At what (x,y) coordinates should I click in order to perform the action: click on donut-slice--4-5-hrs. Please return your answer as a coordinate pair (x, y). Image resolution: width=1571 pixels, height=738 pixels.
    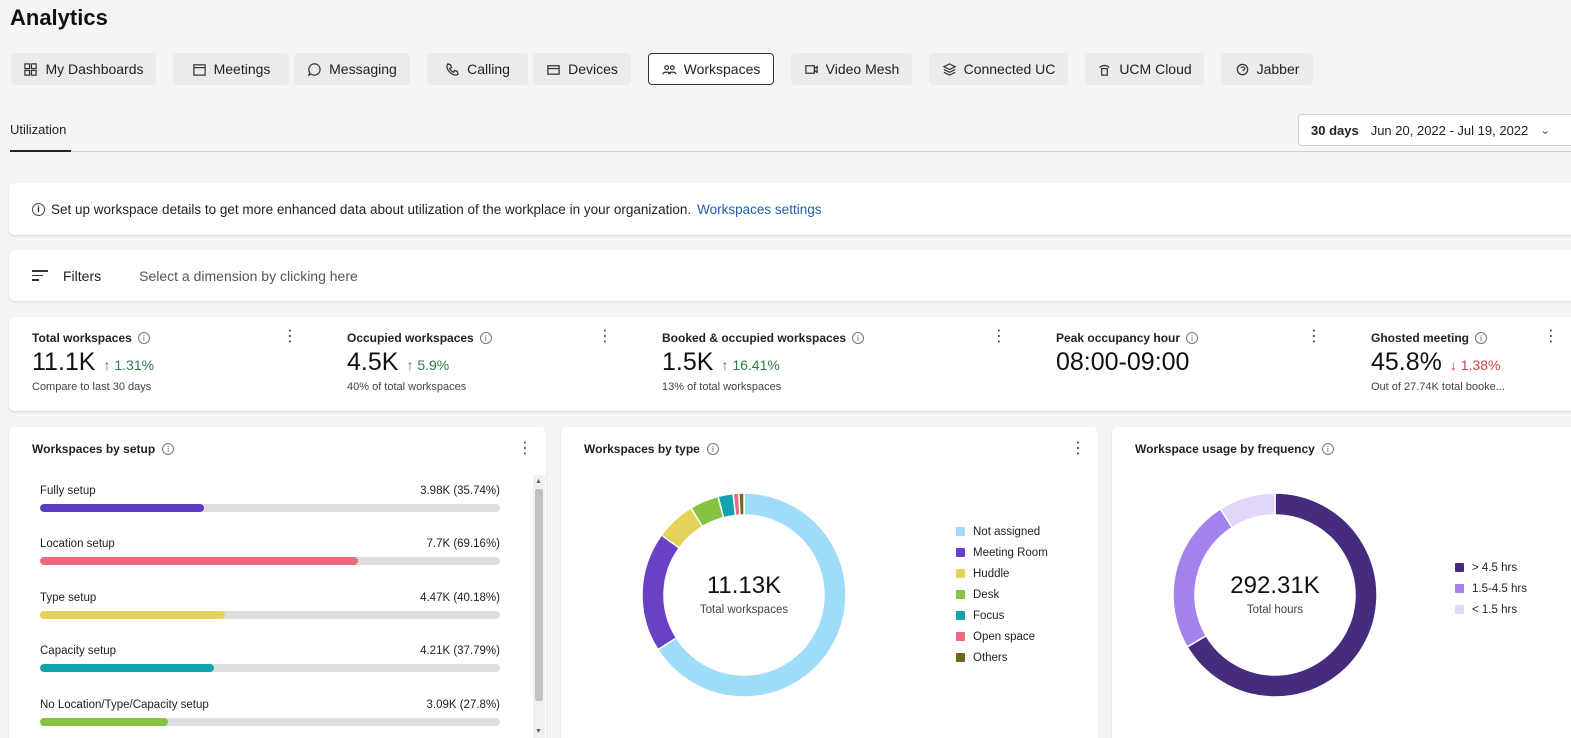
    Looking at the image, I should click on (1282, 595).